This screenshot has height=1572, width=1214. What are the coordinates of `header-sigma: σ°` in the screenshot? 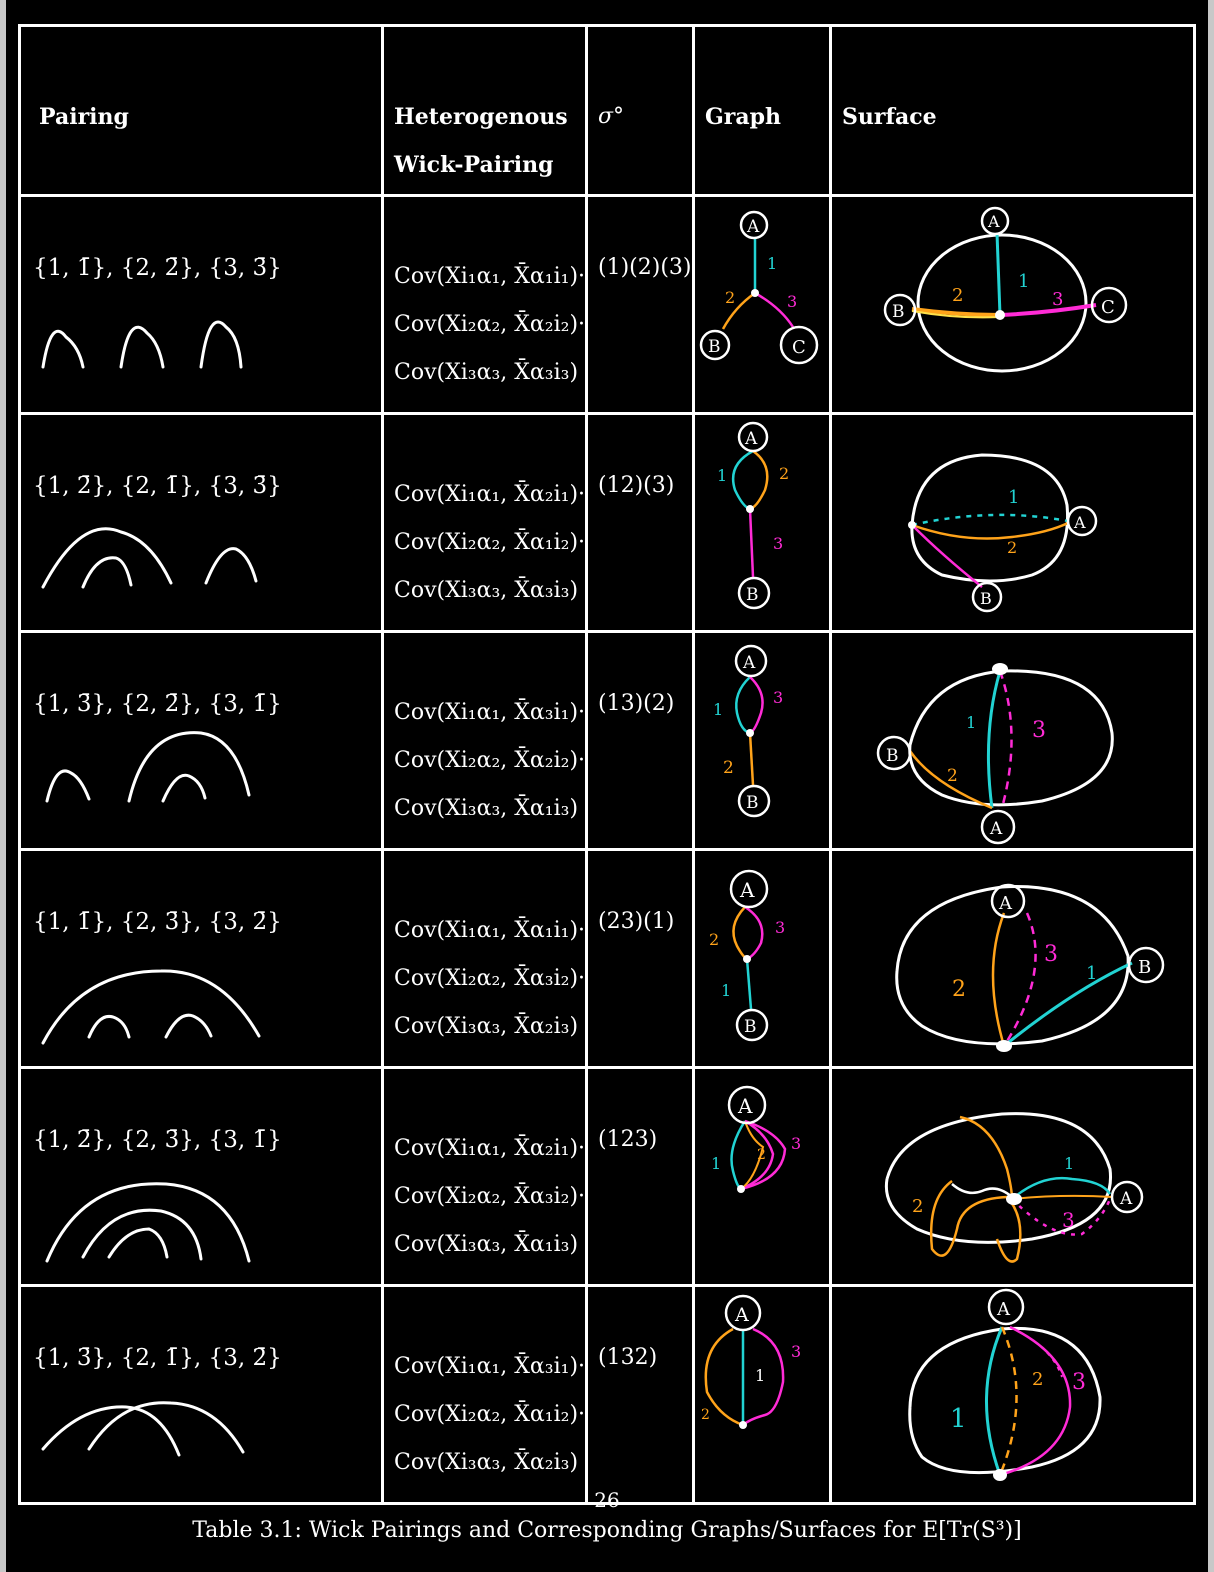 It's located at (640, 110).